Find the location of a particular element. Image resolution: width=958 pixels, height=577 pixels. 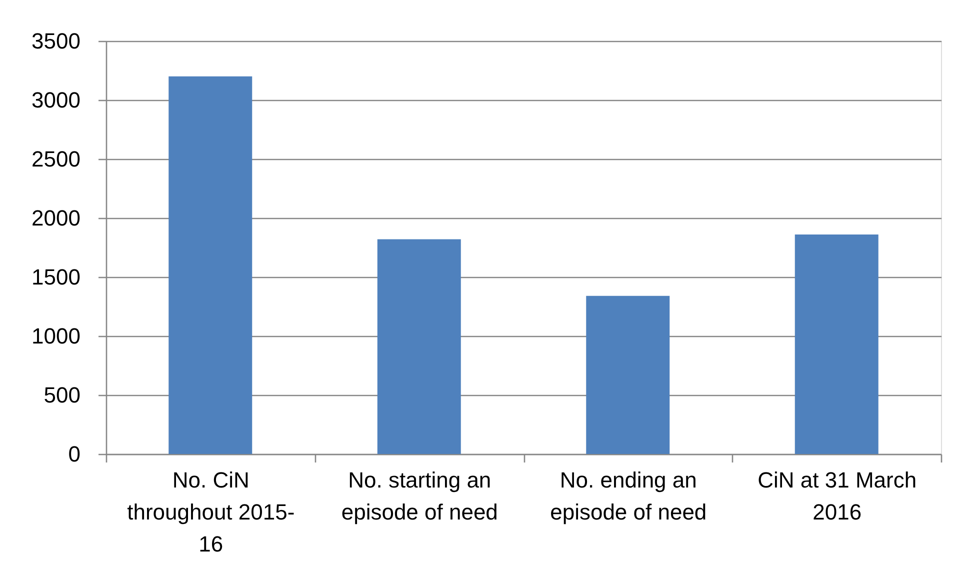

x-tick-label: No. starting an episode of need is located at coordinates (419, 496).